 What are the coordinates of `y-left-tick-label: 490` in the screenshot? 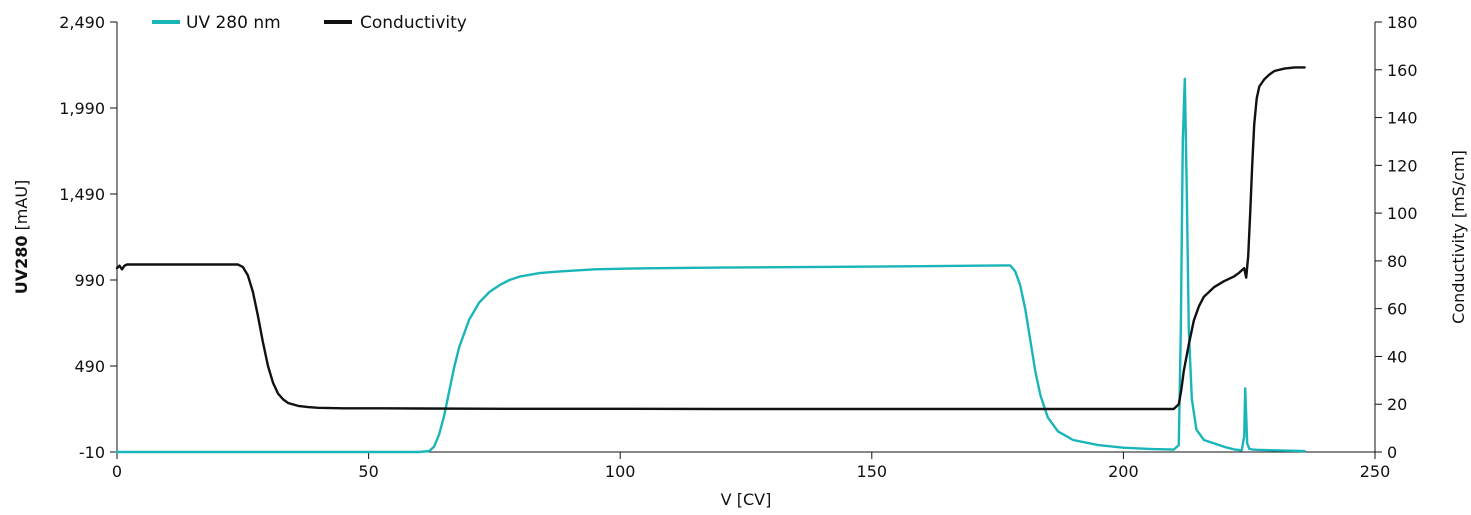 It's located at (89, 366).